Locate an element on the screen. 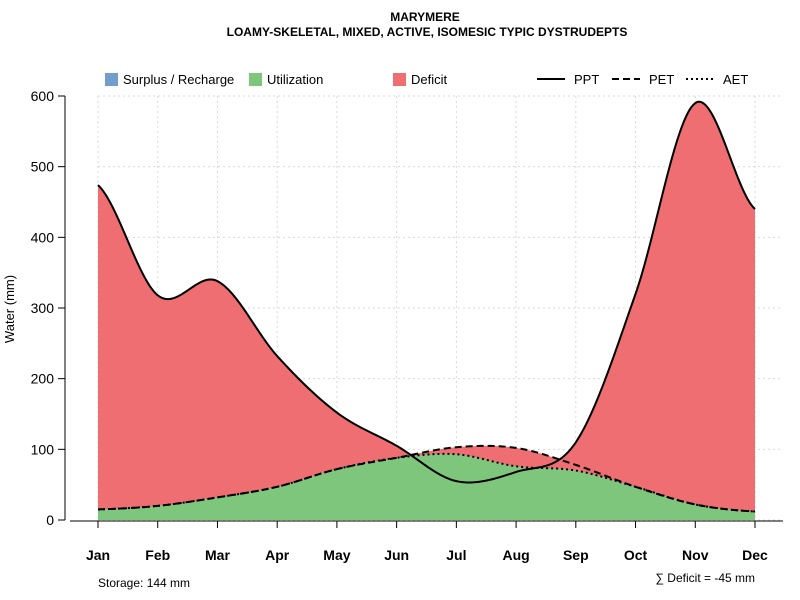 The width and height of the screenshot is (800, 600). y-tick-label: 400 is located at coordinates (43, 237).